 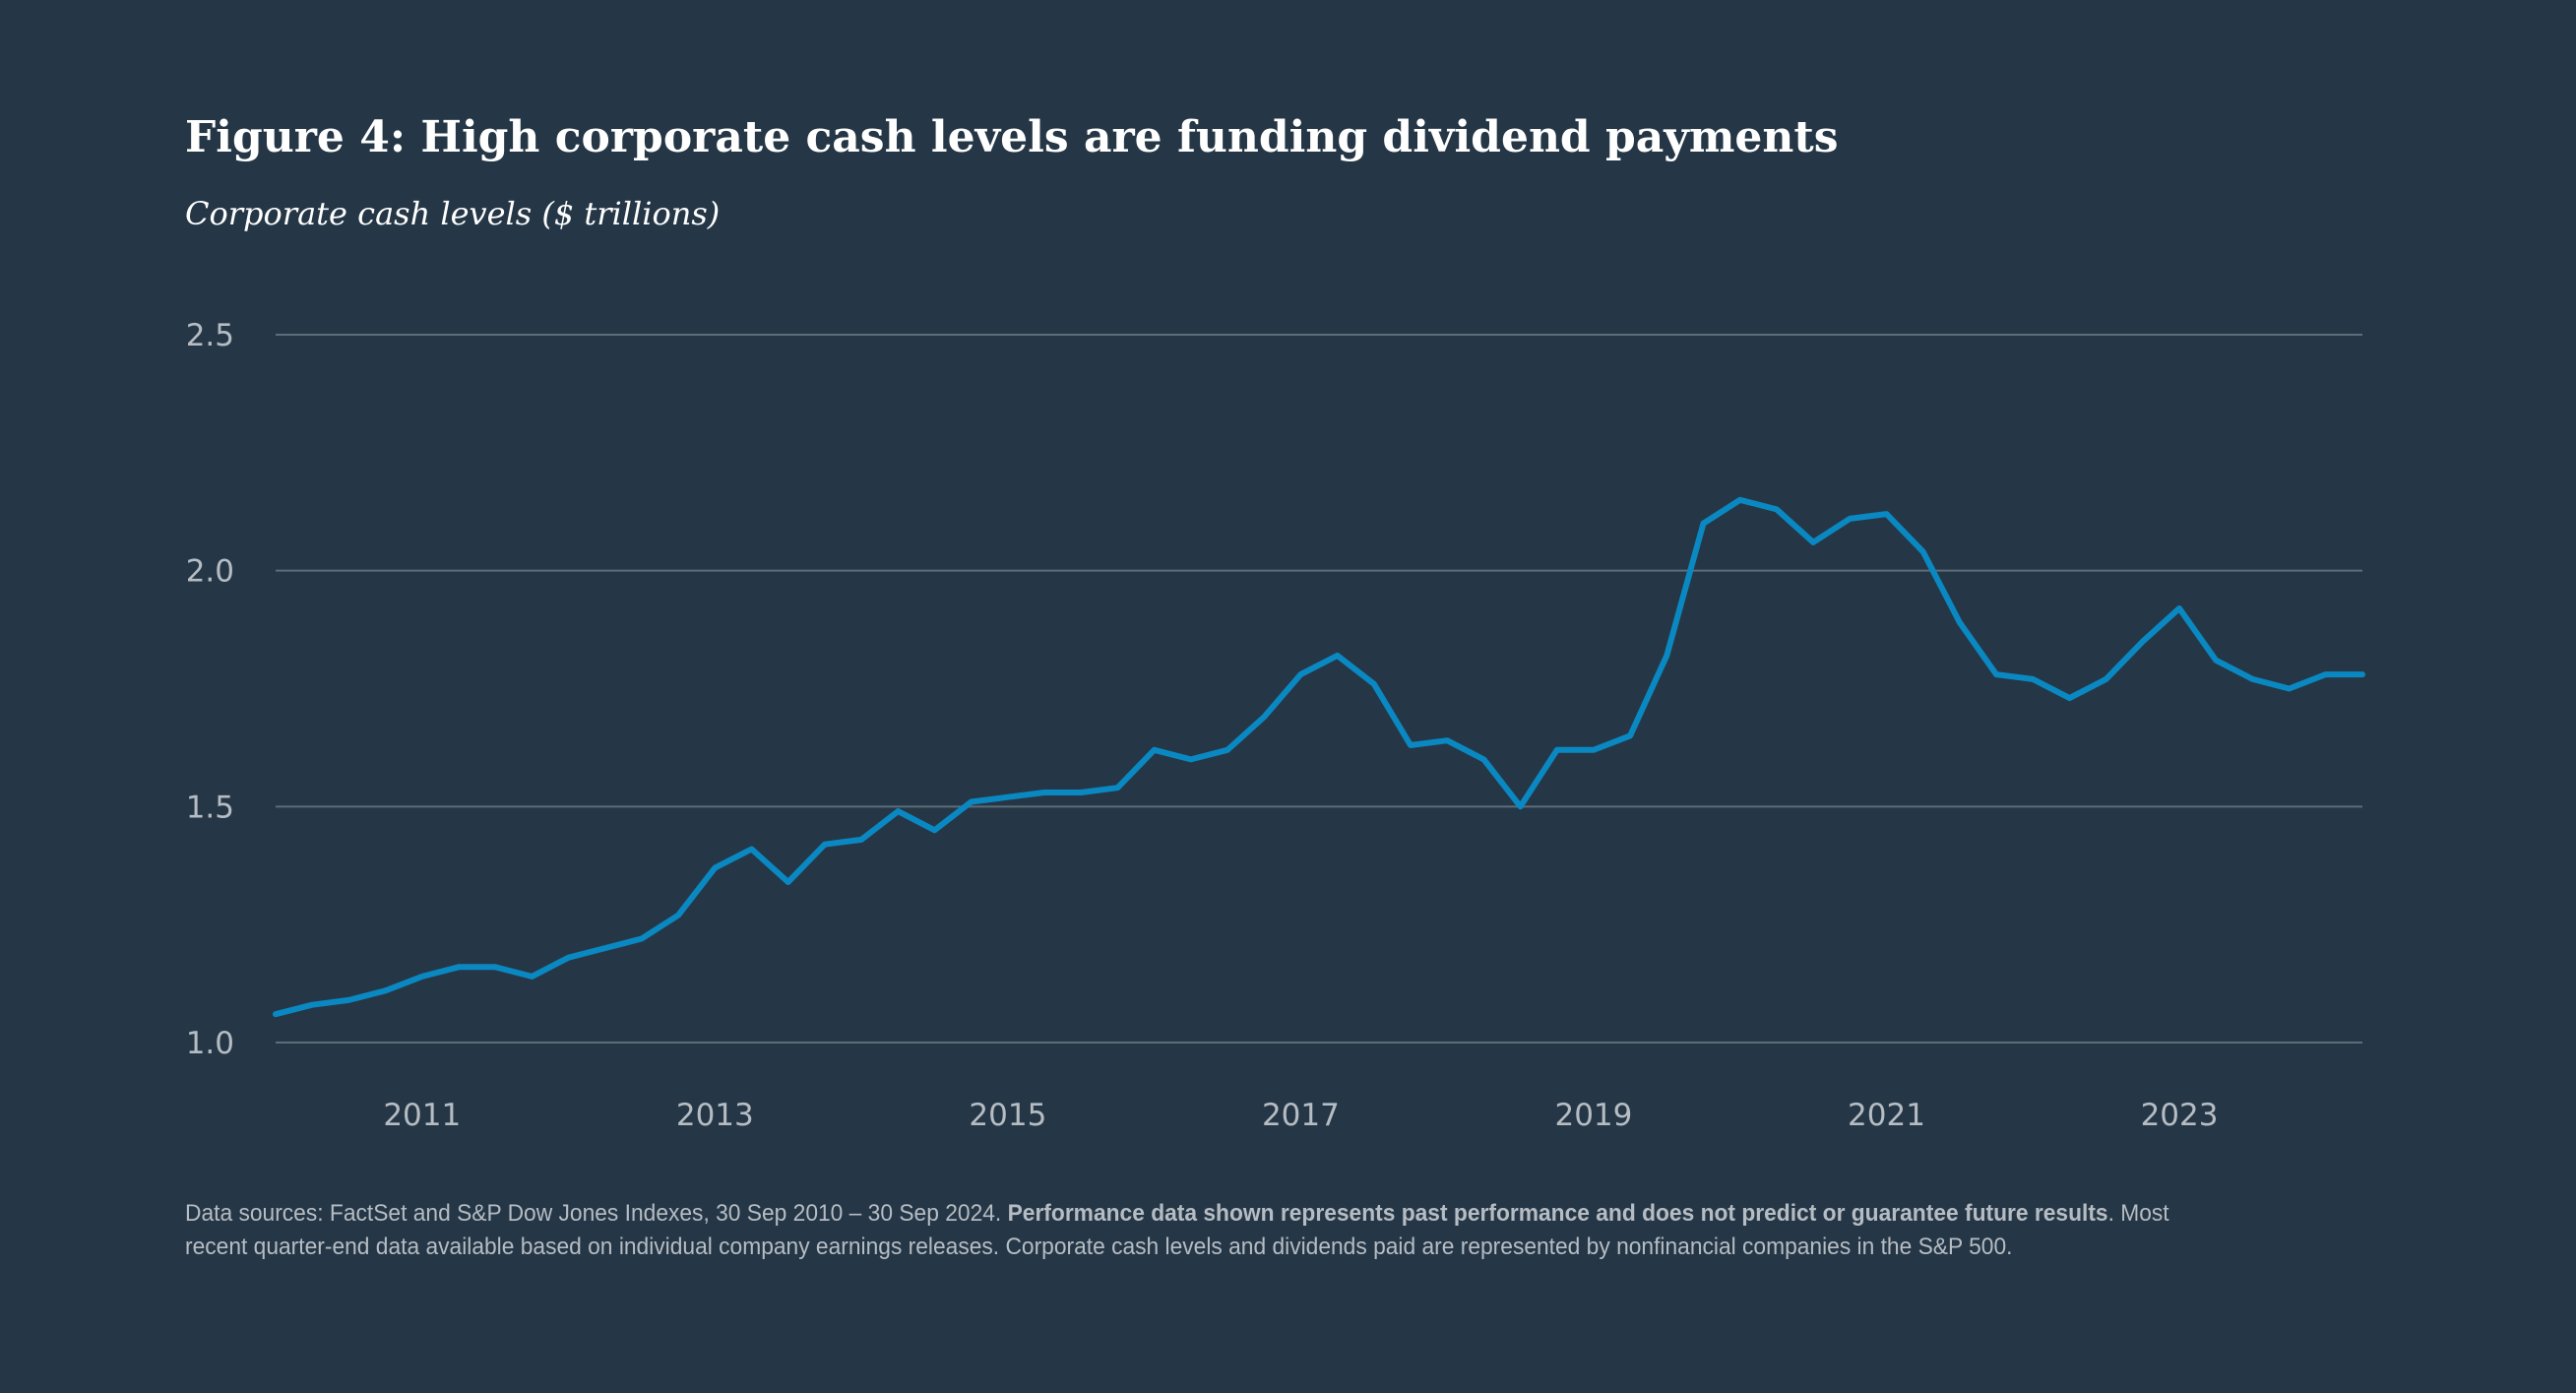 I want to click on x-tick-label: 2019, so click(x=1593, y=1115).